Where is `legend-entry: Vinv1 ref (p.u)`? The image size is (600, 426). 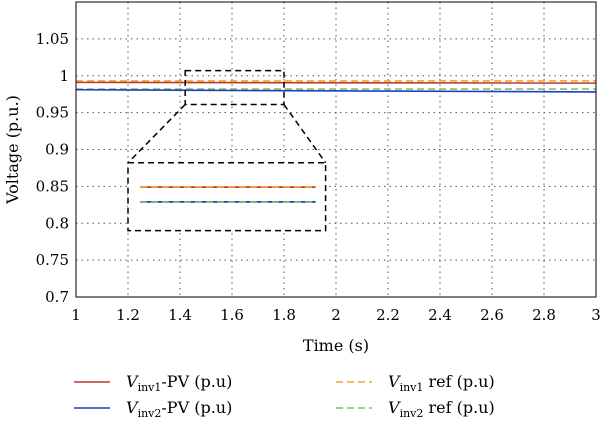
legend-entry: Vinv1 ref (p.u) is located at coordinates (441, 383).